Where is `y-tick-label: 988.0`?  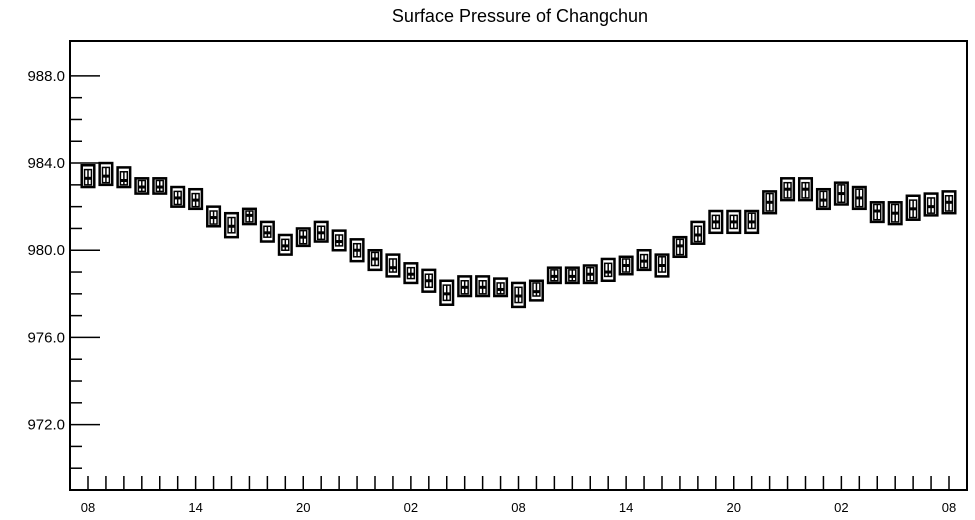
y-tick-label: 988.0 is located at coordinates (46, 76).